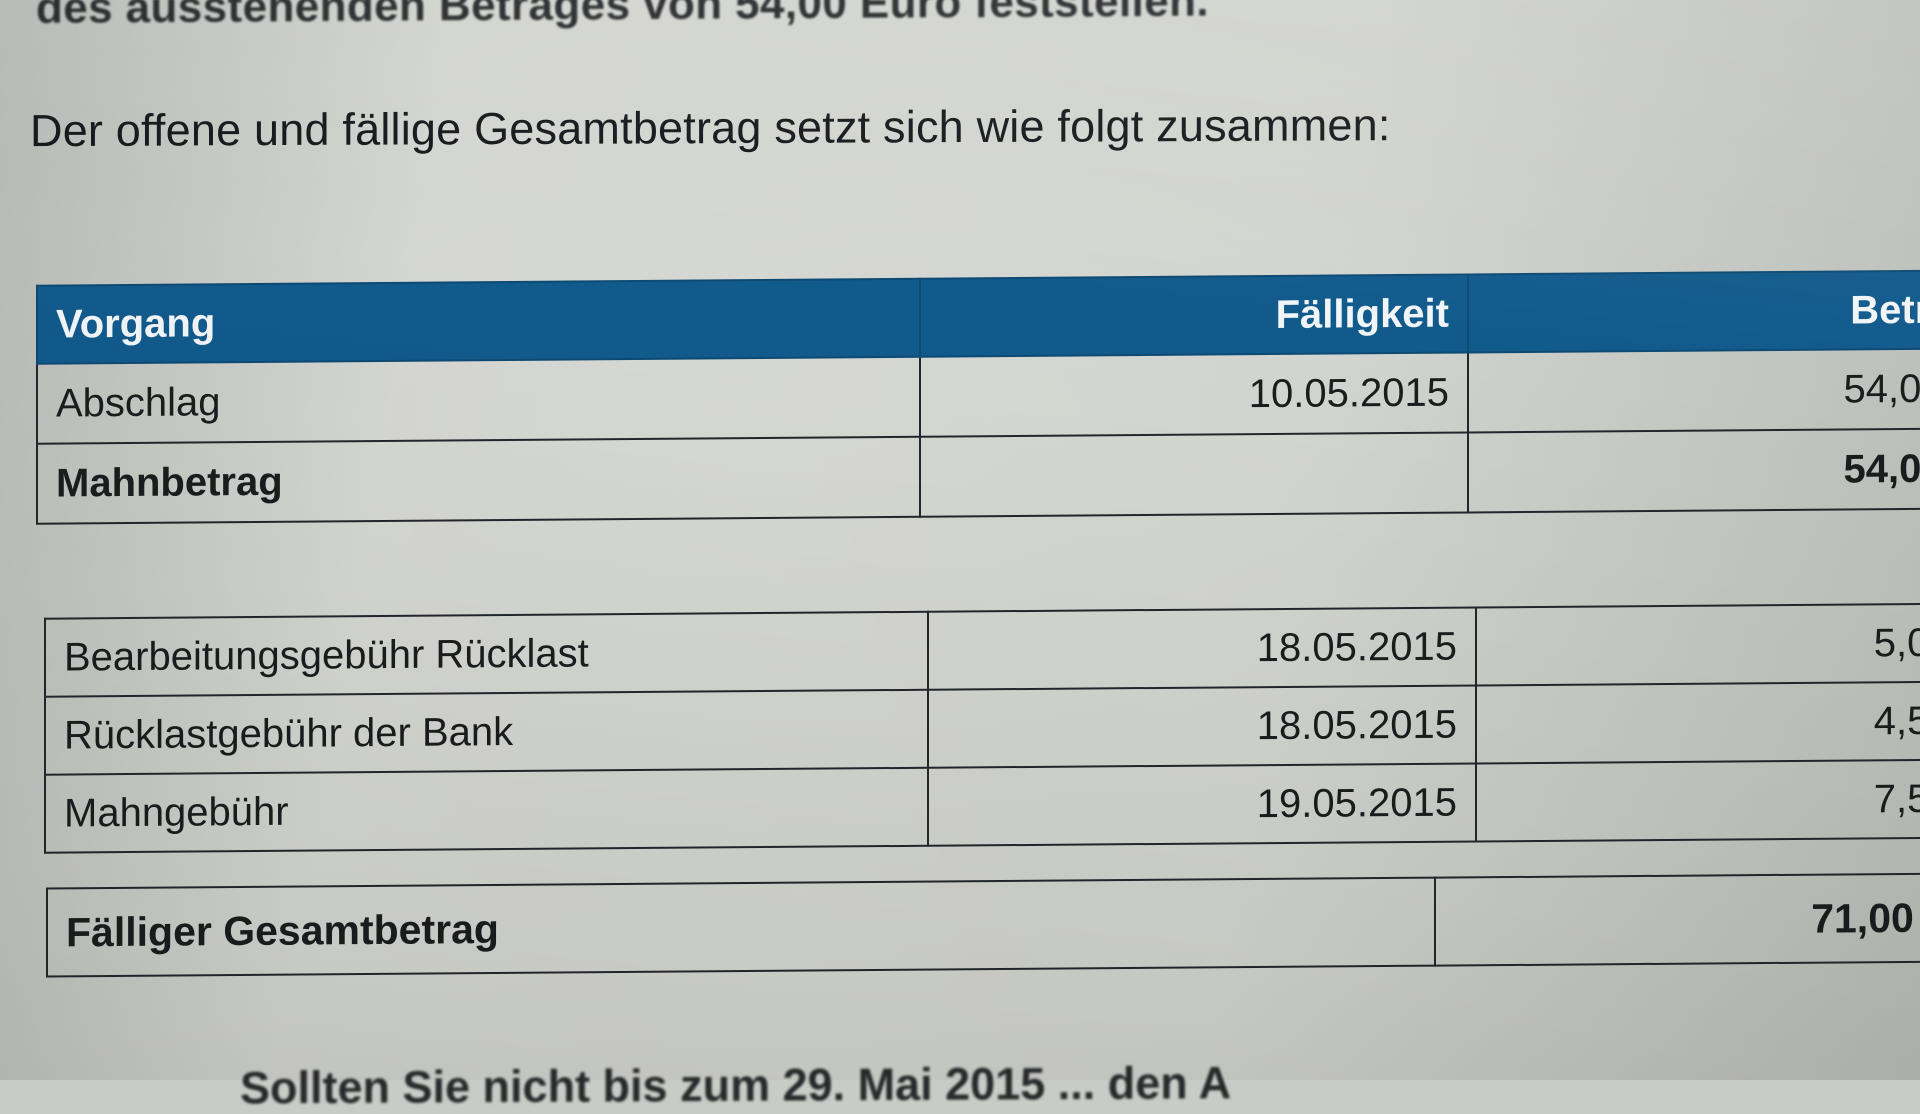 This screenshot has height=1114, width=1920. I want to click on cell-betrag: 5,00 €, so click(1698, 644).